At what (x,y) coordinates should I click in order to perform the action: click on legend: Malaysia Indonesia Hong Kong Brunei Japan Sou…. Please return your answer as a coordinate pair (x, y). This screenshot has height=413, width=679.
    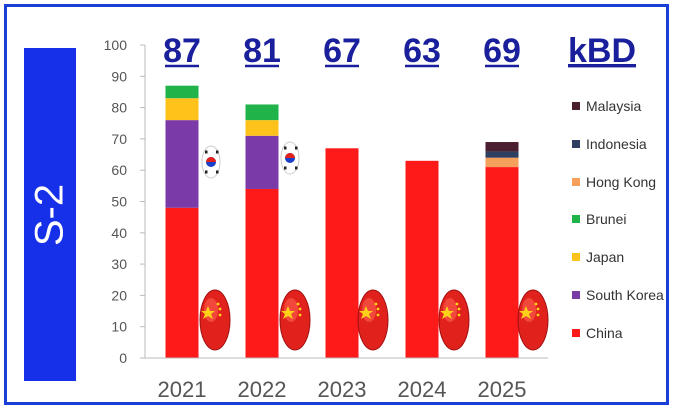
    Looking at the image, I should click on (618, 219).